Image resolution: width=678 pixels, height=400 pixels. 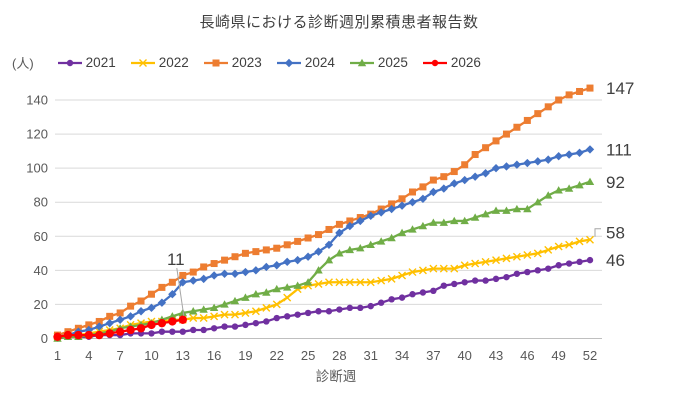 I want to click on legend-item-2025: 2025, so click(x=378, y=62).